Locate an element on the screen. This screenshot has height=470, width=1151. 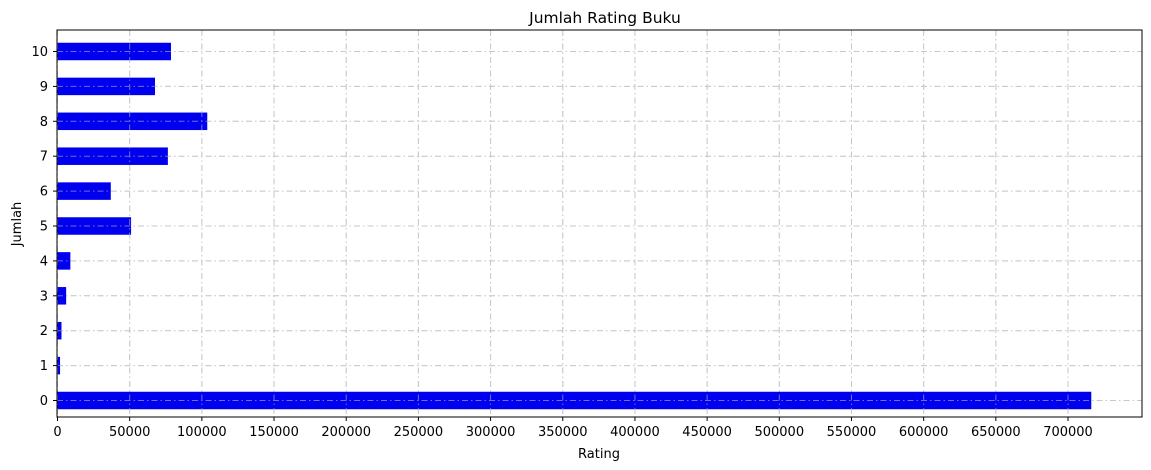
y-tick-label: 3 is located at coordinates (44, 296).